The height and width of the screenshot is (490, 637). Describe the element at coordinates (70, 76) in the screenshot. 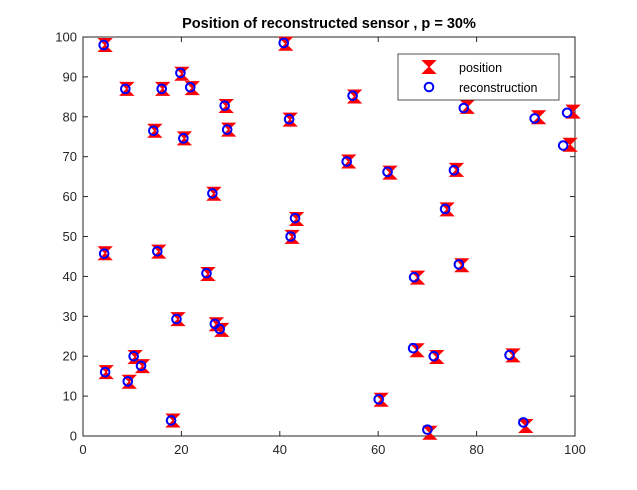

I see `y-tick-label-9: 90` at that location.